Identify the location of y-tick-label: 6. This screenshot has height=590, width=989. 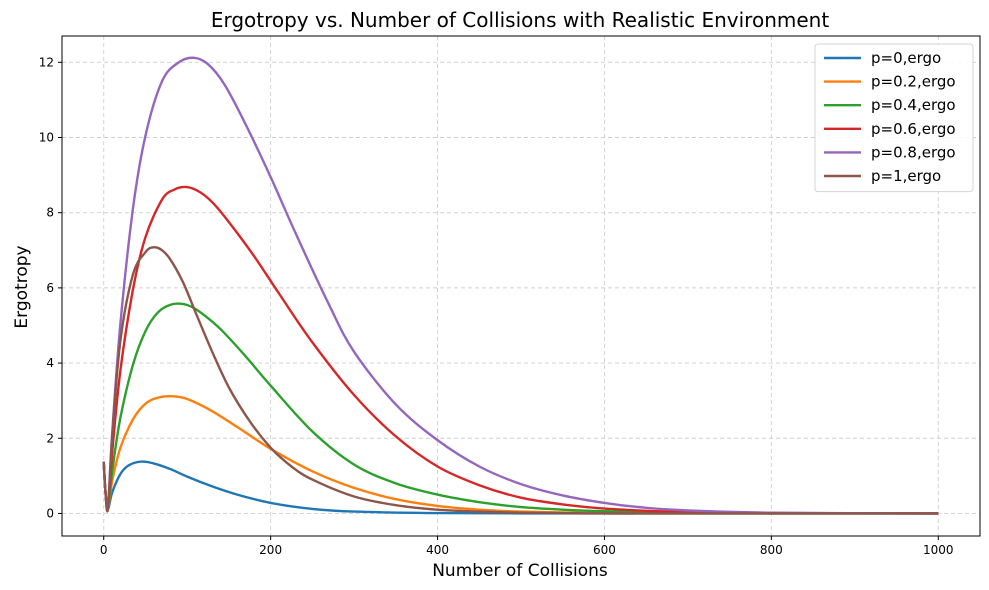
(50, 288).